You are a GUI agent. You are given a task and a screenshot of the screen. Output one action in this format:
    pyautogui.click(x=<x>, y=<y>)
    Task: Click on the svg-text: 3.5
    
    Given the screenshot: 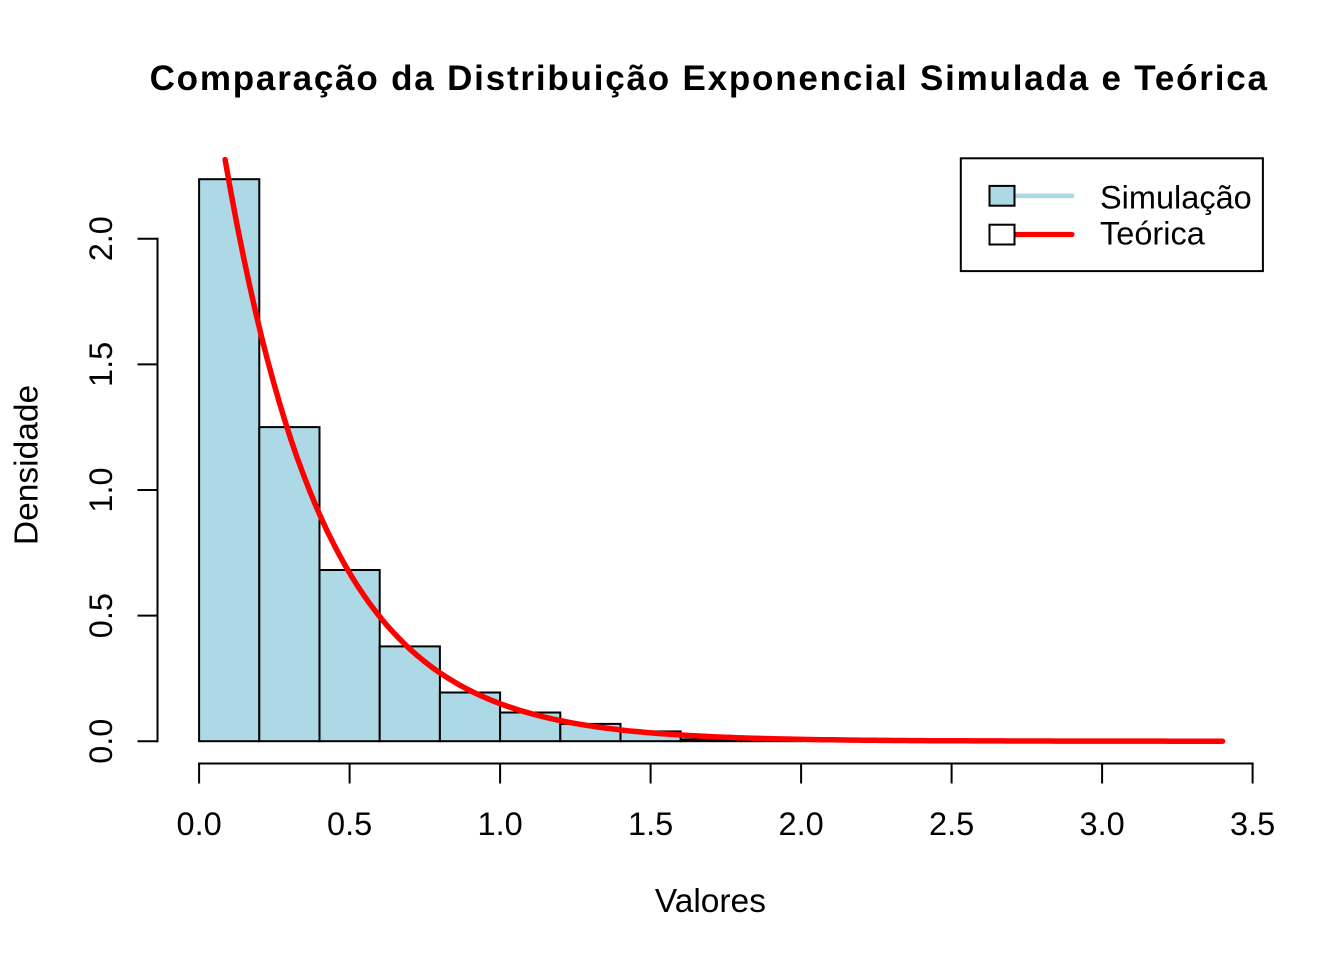 What is the action you would take?
    pyautogui.click(x=1252, y=824)
    